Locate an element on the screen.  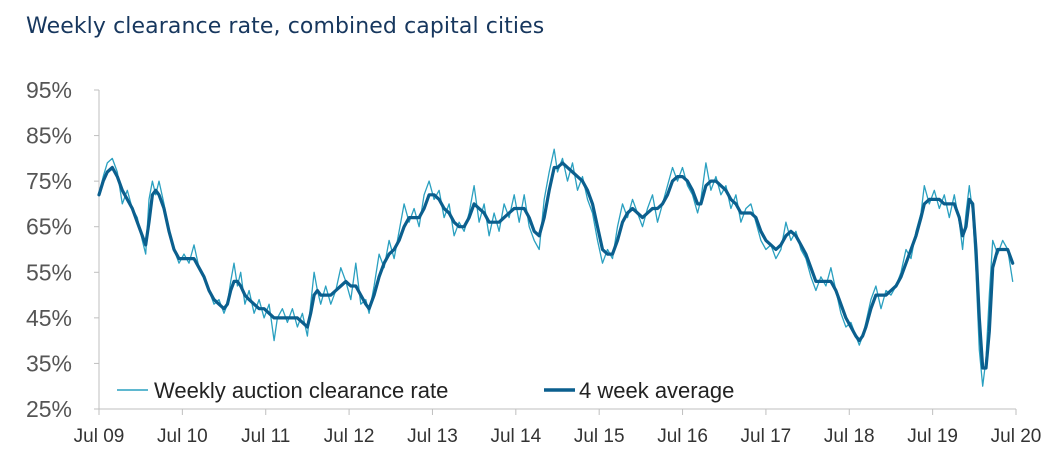
x-tick-label: Jul 18 is located at coordinates (849, 436).